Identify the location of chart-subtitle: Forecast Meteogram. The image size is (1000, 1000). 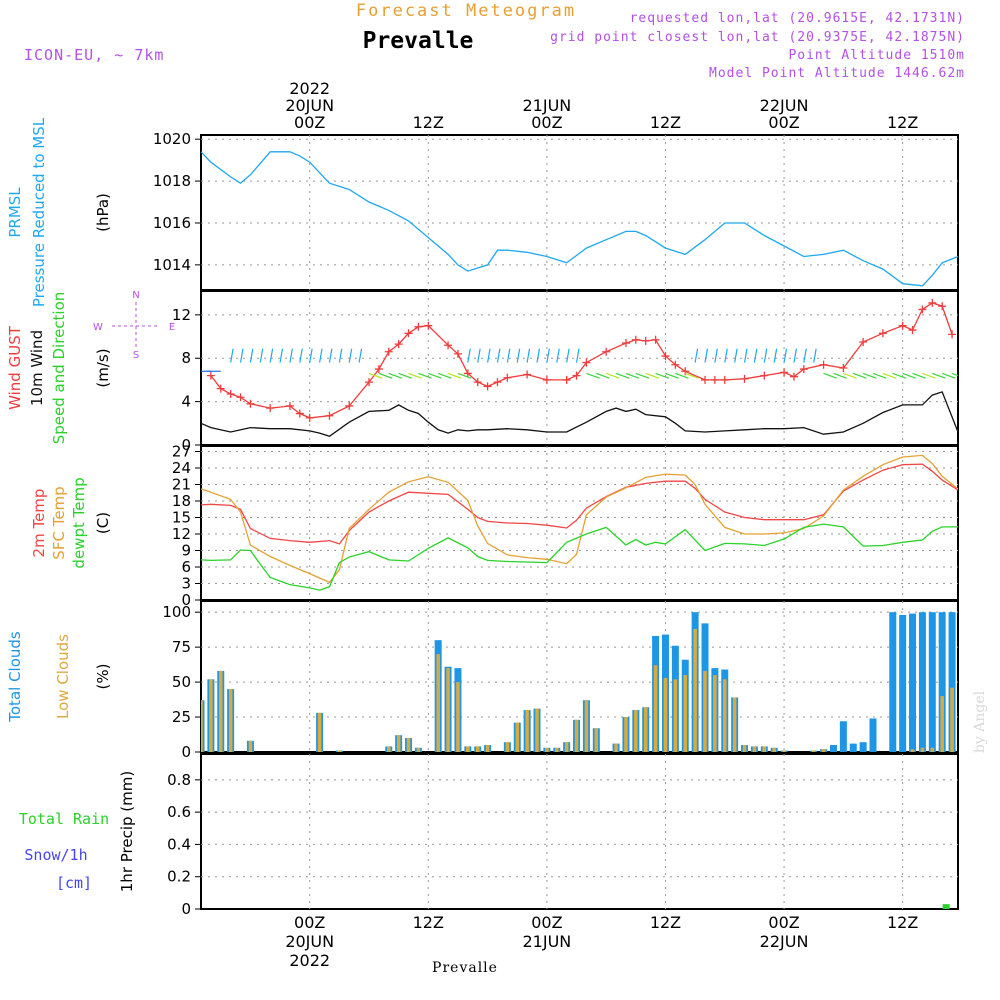
(466, 11).